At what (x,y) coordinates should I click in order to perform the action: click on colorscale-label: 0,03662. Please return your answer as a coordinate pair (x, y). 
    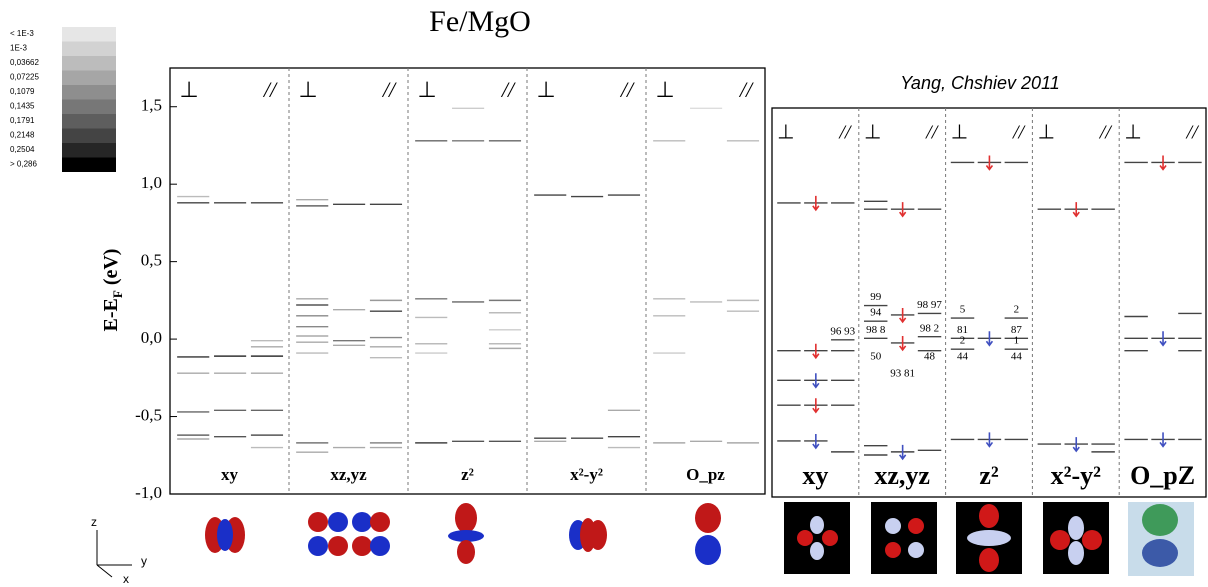
    Looking at the image, I should click on (24, 62).